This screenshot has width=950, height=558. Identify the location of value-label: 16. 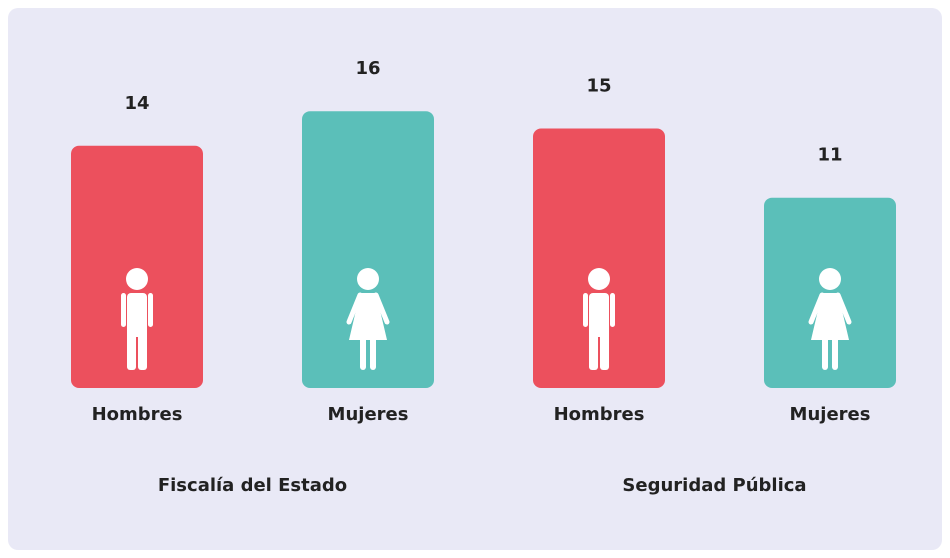
(367, 68).